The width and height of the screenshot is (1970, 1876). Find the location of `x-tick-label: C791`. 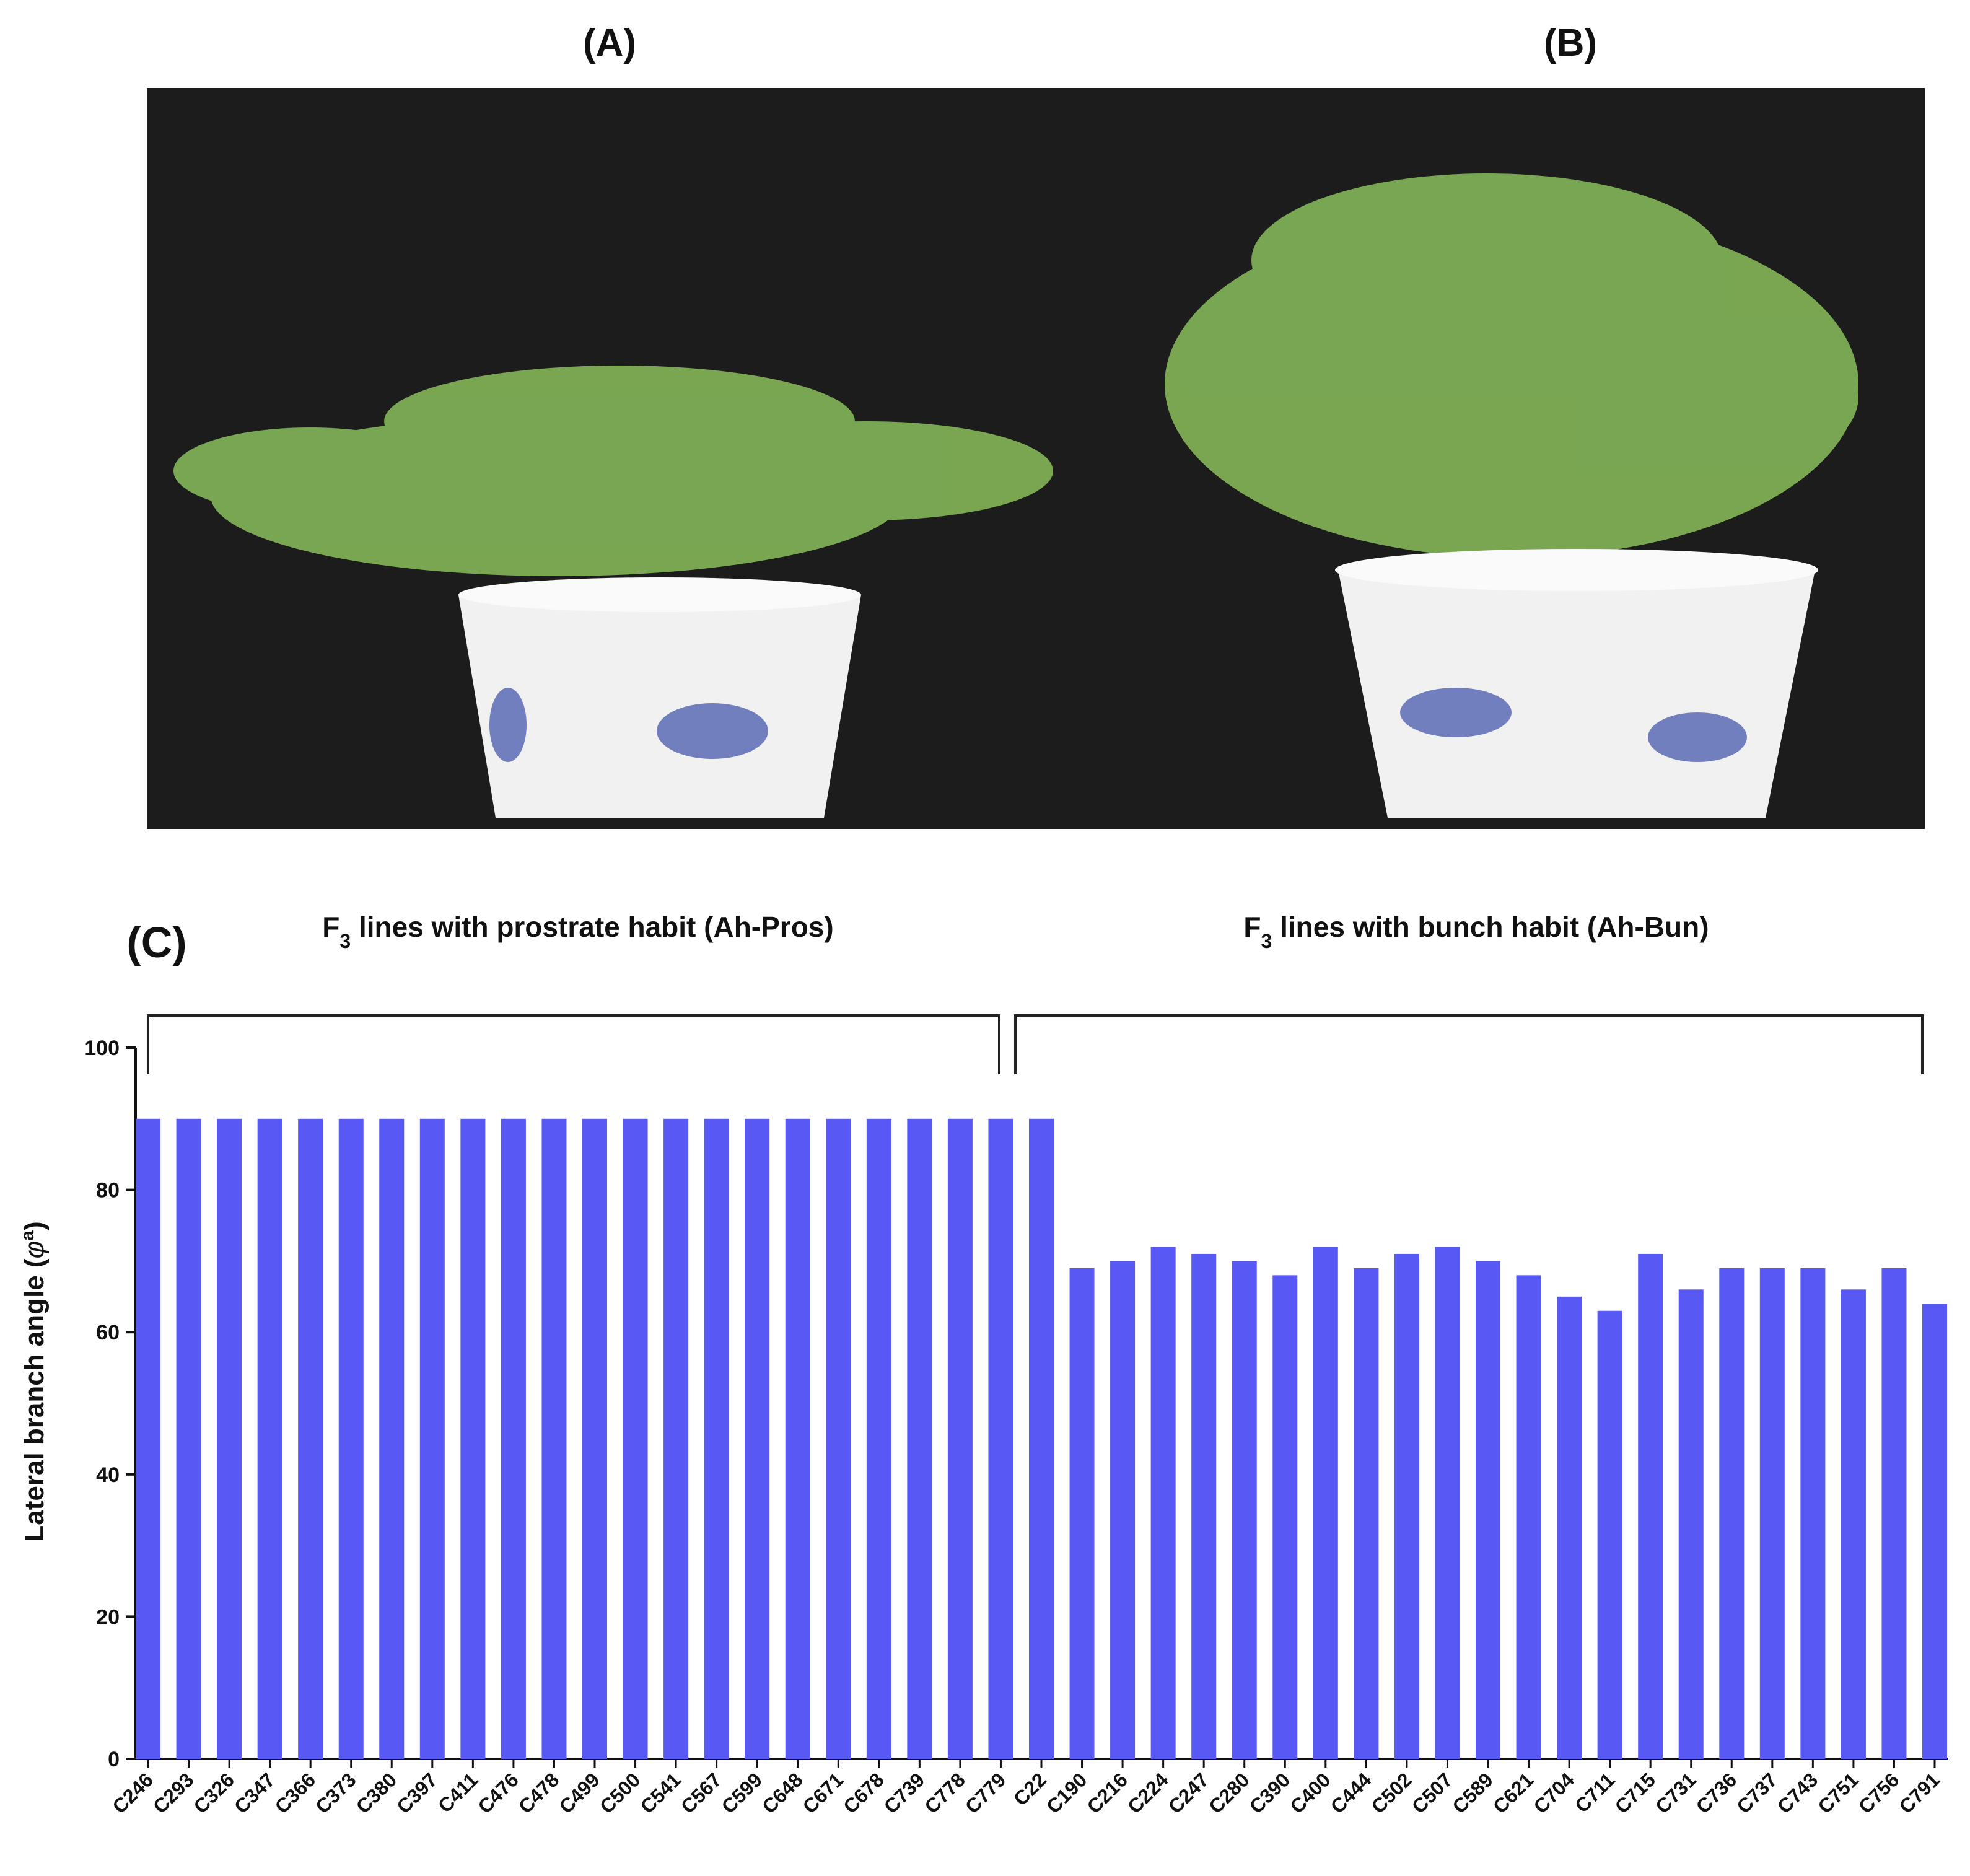

x-tick-label: C791 is located at coordinates (1919, 1793).